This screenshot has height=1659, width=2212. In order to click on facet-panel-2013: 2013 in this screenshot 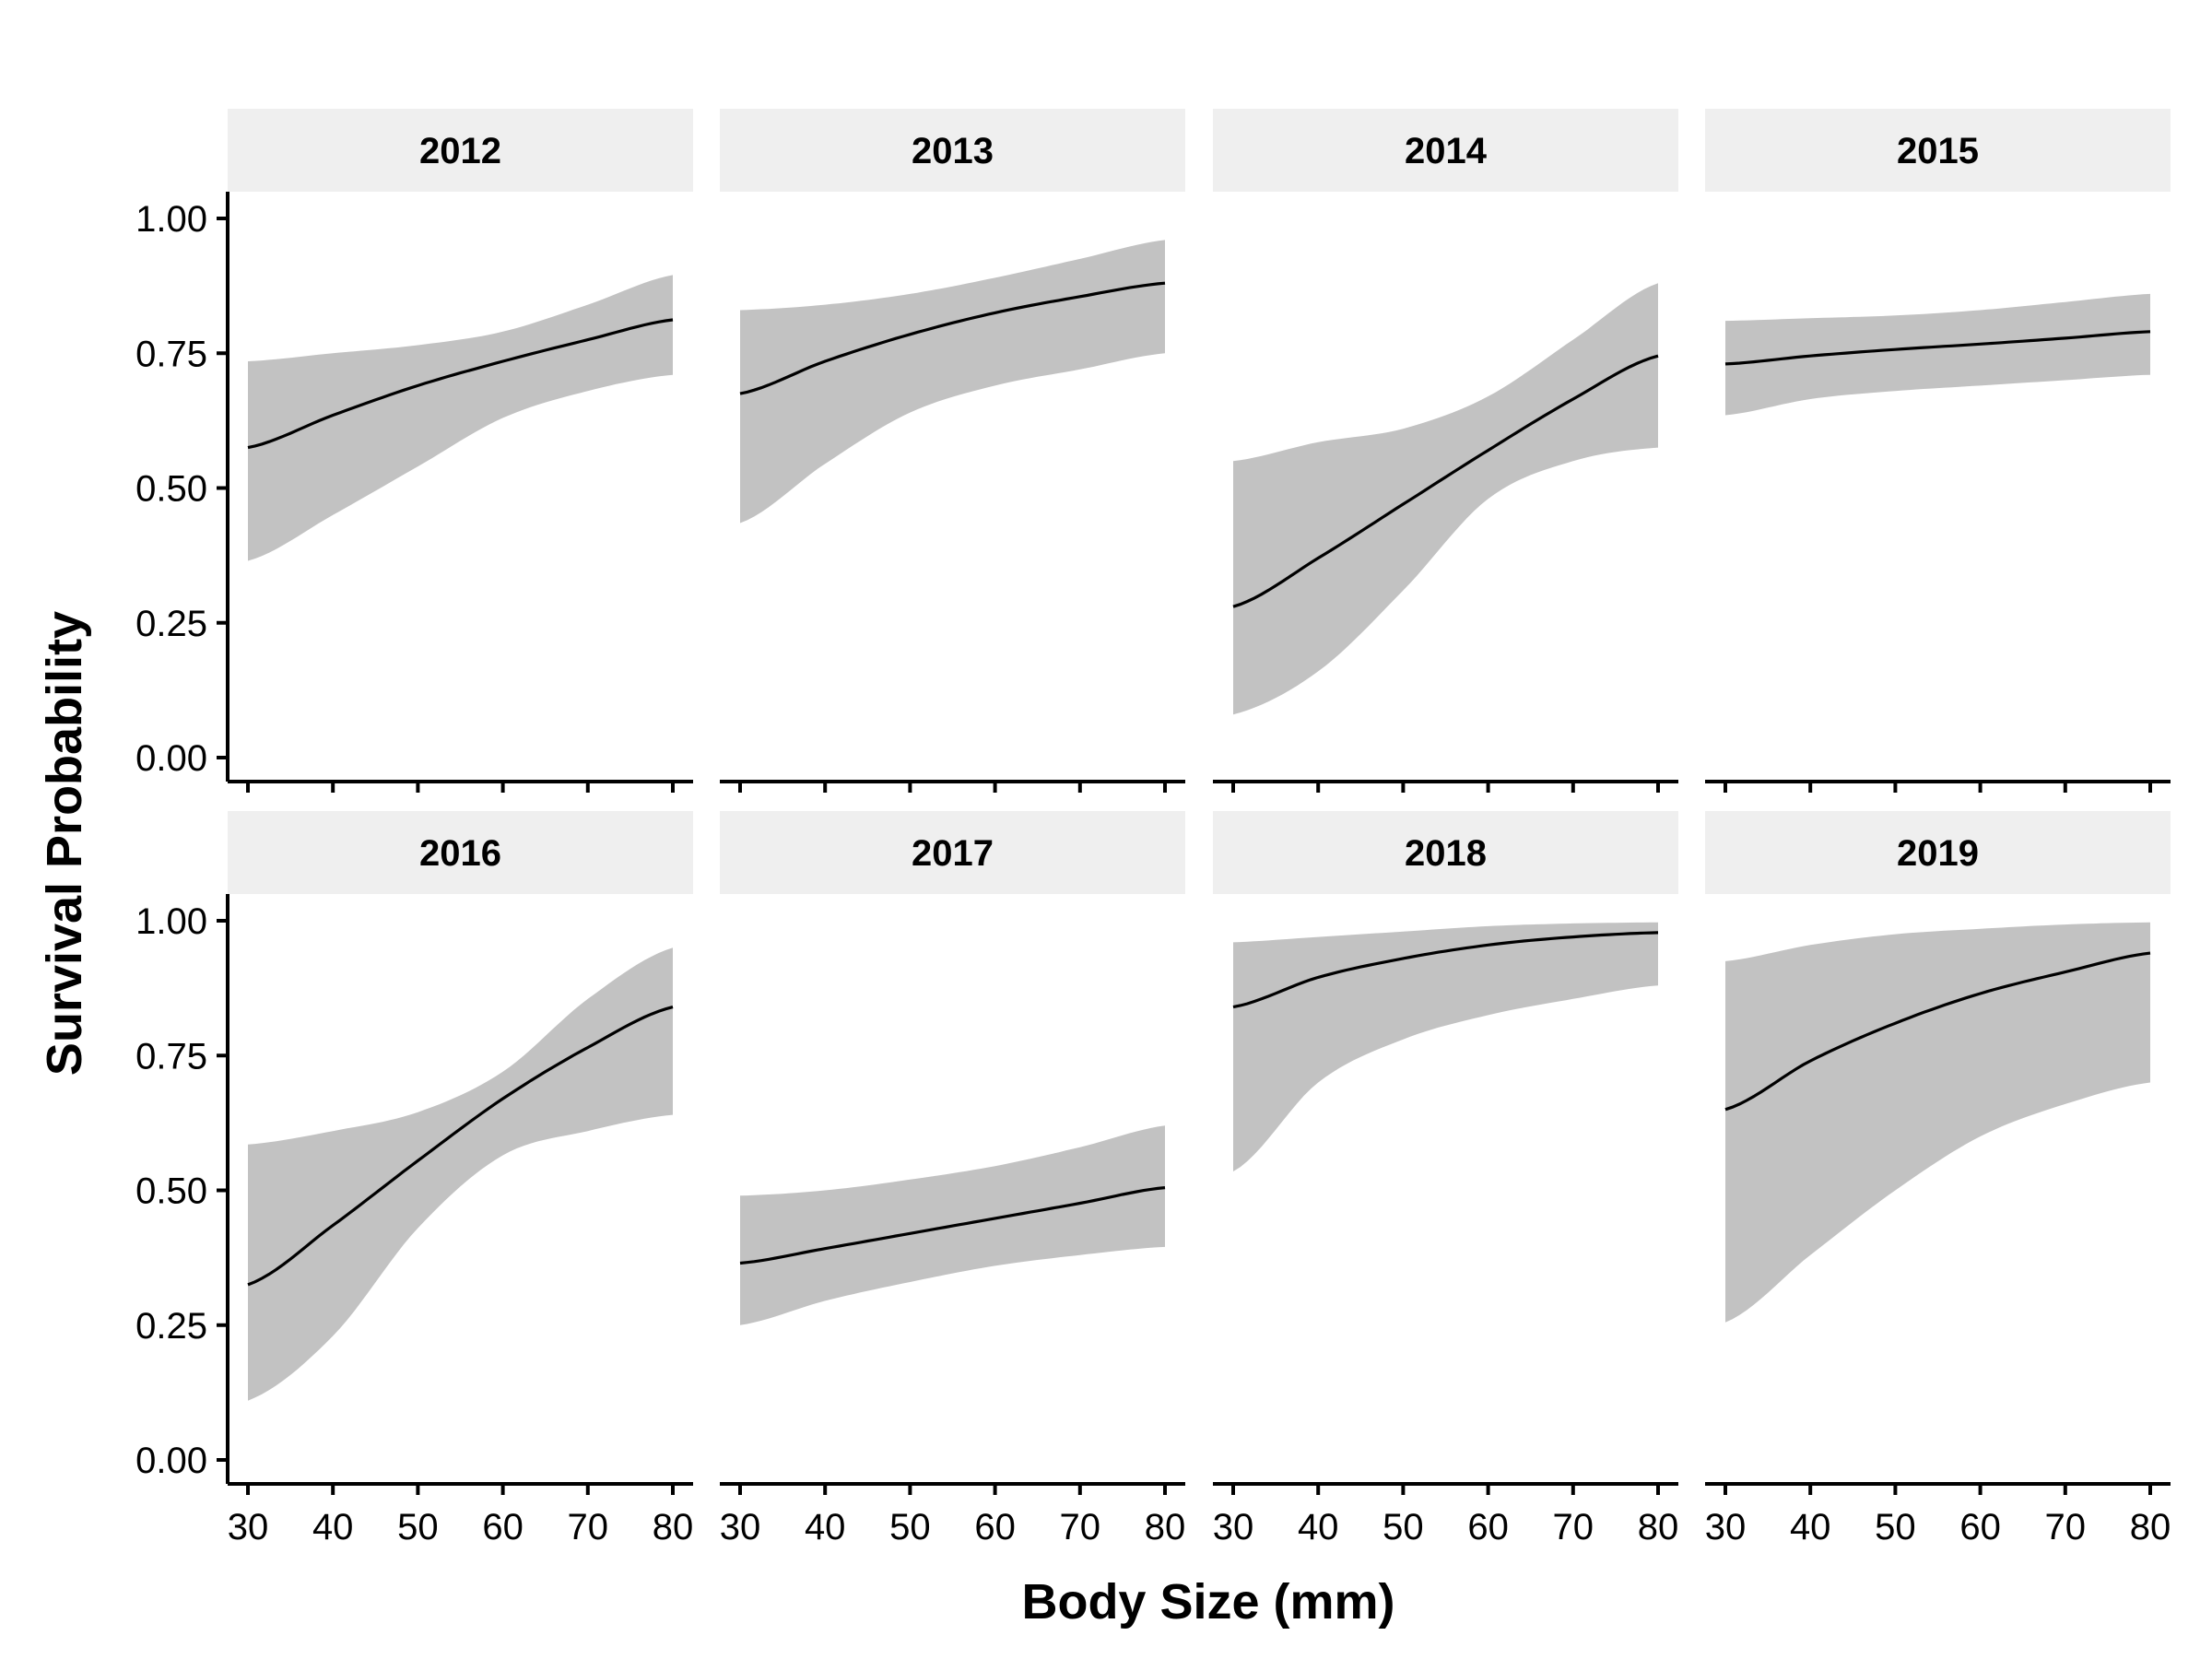, I will do `click(952, 451)`.